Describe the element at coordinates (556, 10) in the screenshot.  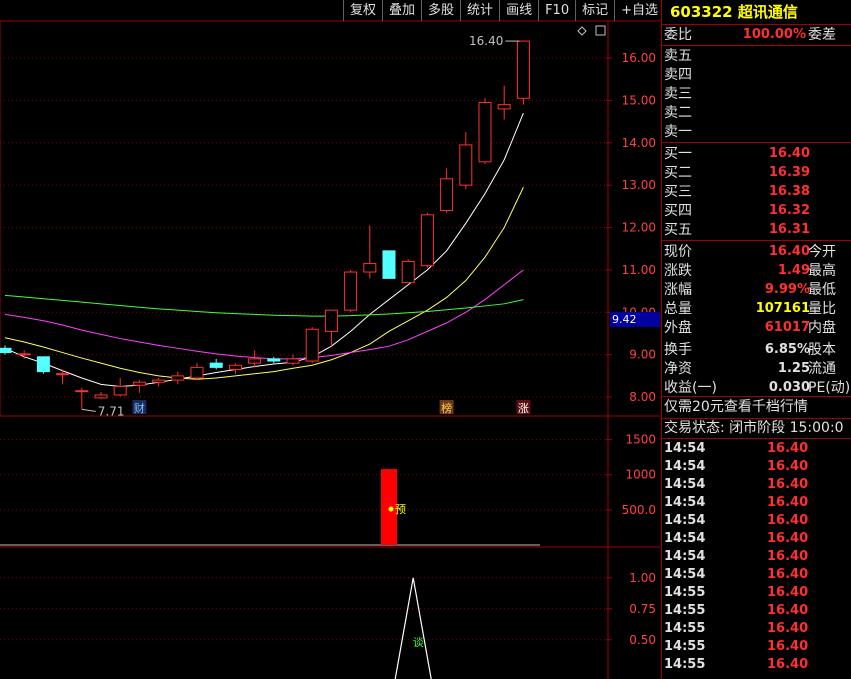
I see `toolbar-button-5: F10` at that location.